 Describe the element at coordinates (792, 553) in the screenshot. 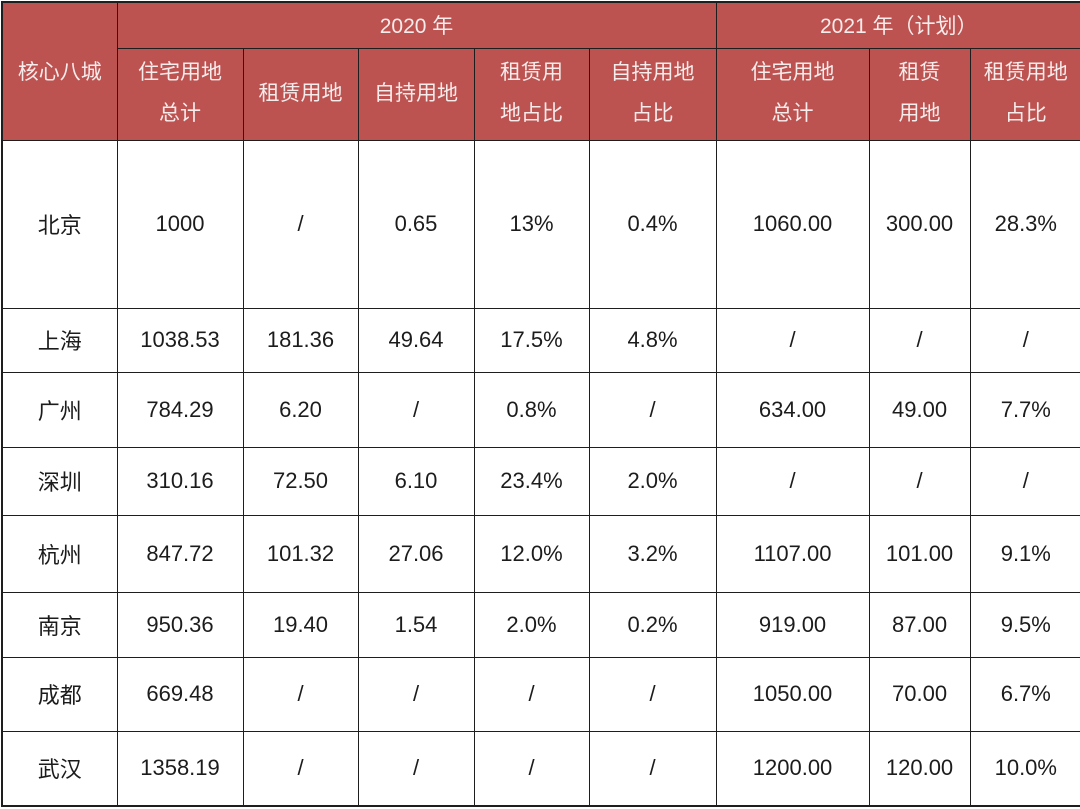

I see `table-cell: 1107.00` at that location.